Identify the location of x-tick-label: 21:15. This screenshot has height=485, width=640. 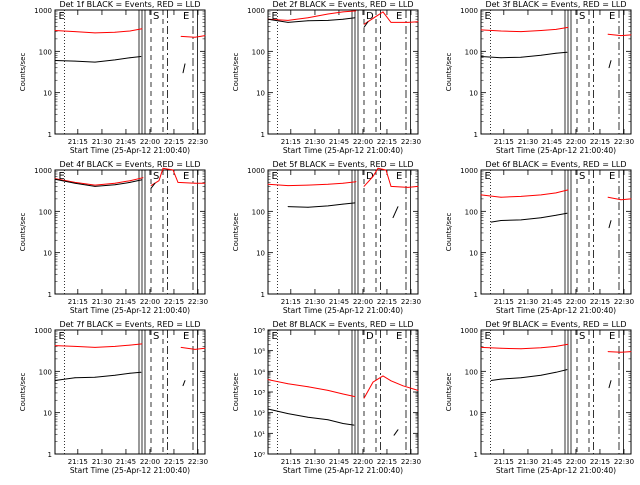
(78, 462).